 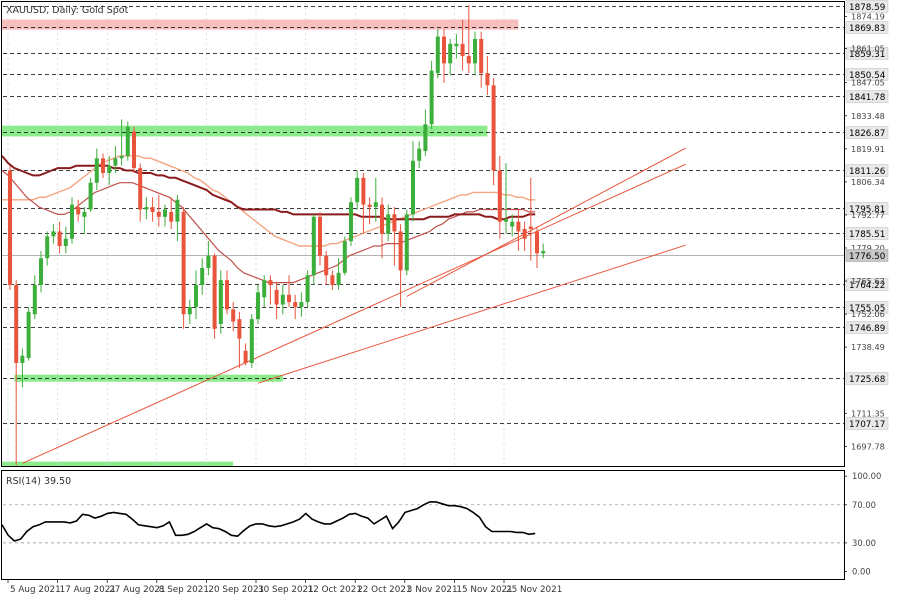 I want to click on level-label-0: 1878.59, so click(x=867, y=8).